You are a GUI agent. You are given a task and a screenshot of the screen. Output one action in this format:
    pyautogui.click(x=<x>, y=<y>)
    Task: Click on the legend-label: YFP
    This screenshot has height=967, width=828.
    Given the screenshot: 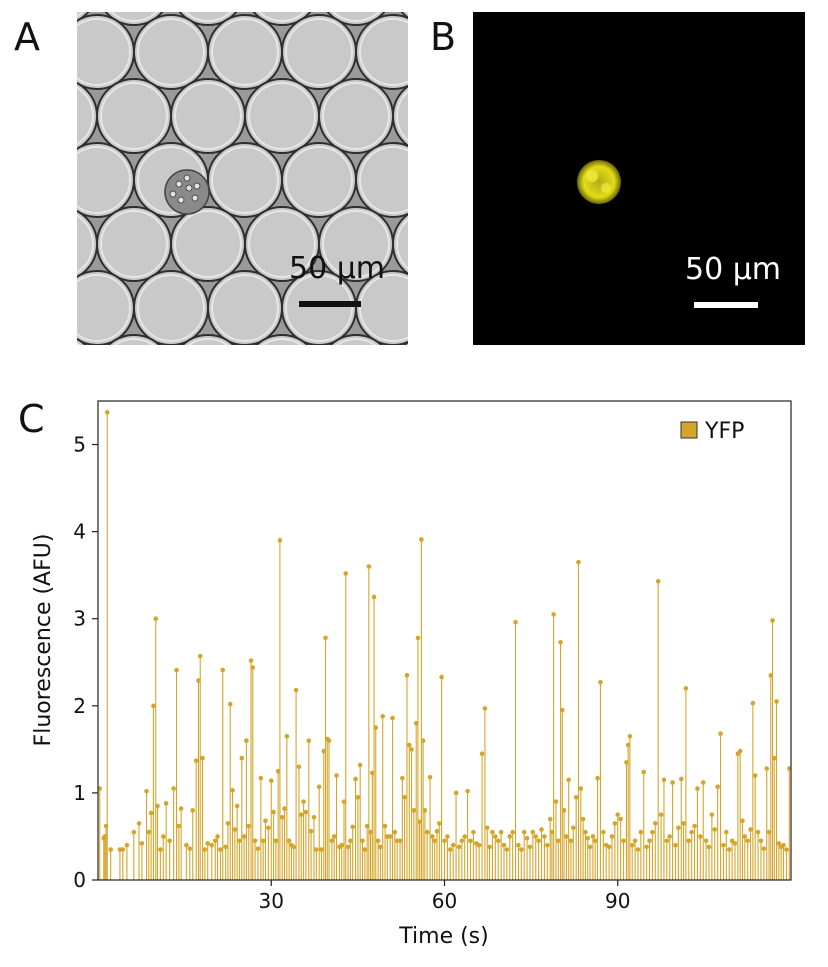 What is the action you would take?
    pyautogui.click(x=724, y=431)
    